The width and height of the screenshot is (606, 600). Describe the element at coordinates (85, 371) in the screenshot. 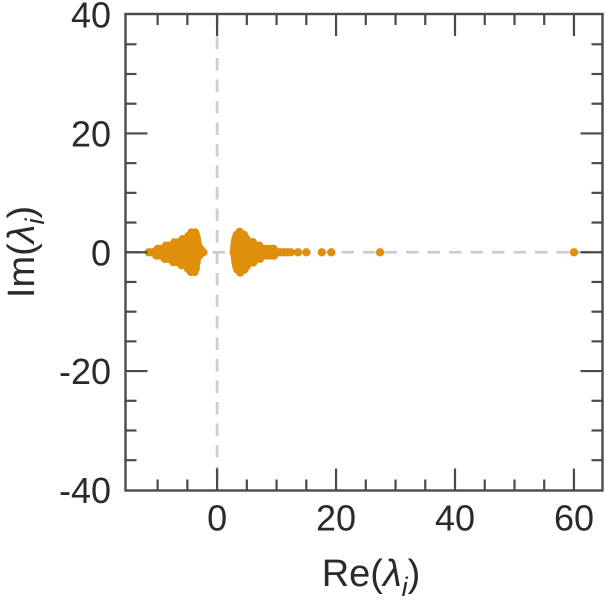

I see `y-tick-label: -20` at that location.